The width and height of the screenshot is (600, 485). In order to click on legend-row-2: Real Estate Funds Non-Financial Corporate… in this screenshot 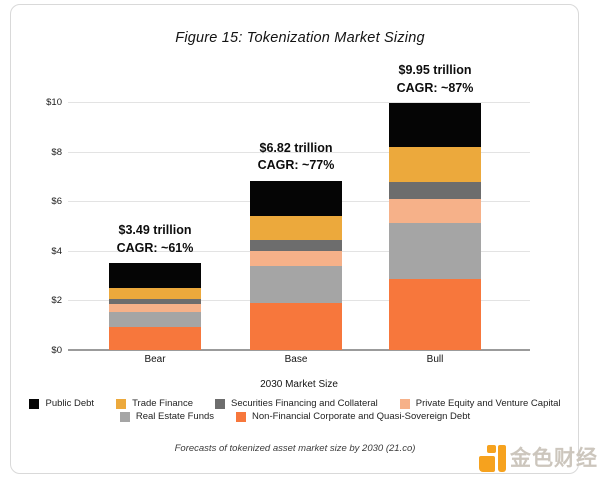, I will do `click(295, 416)`.